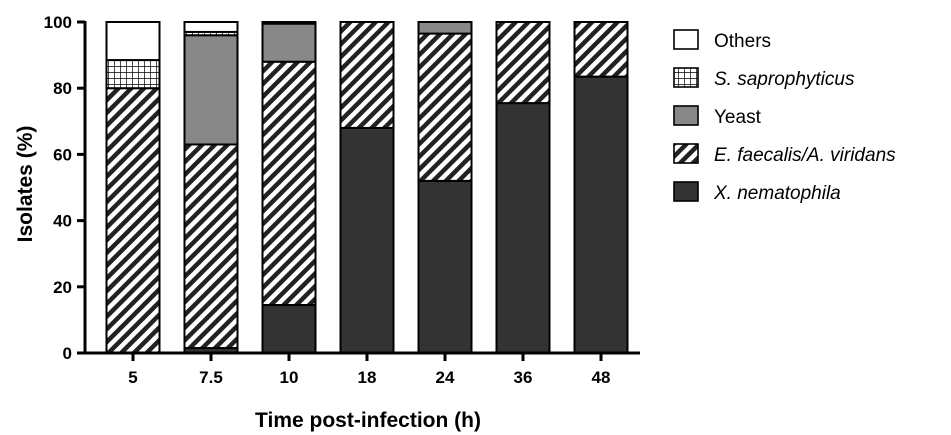  I want to click on y-tick-label: 60, so click(62, 154).